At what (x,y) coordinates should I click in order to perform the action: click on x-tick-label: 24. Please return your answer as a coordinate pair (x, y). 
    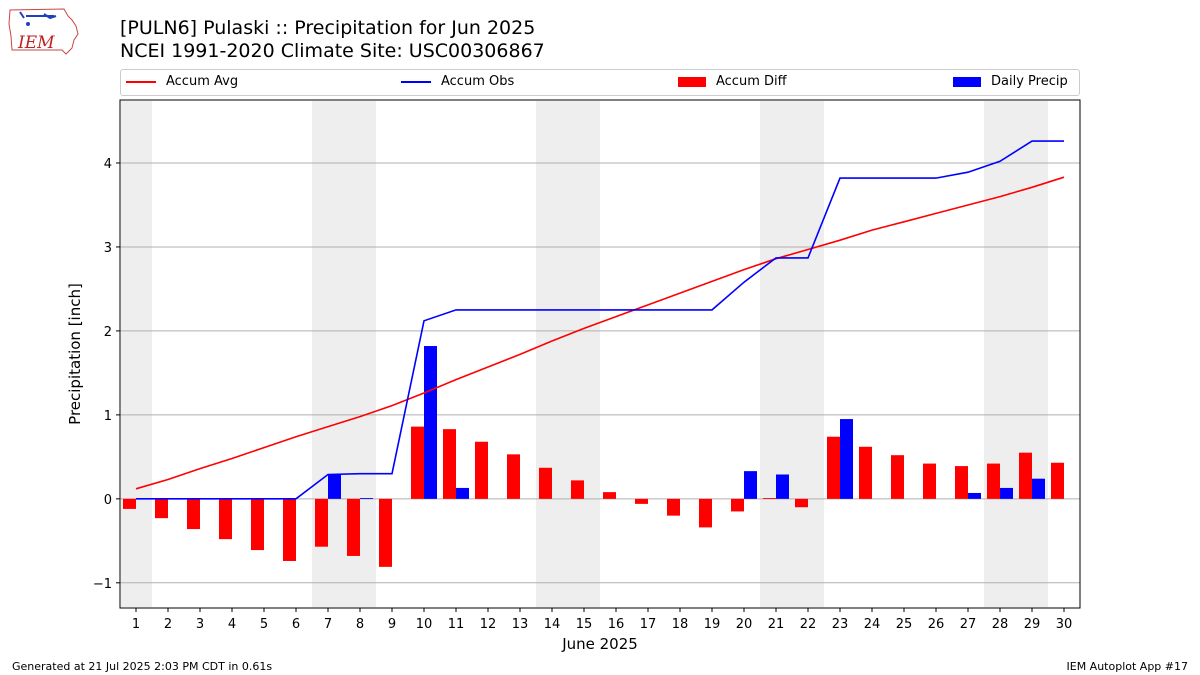
    Looking at the image, I should click on (872, 624).